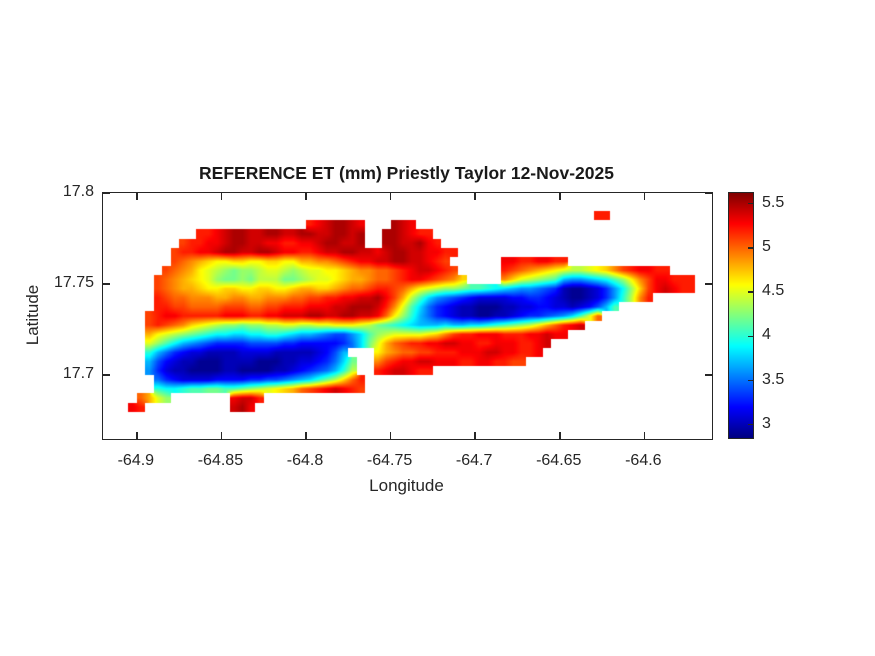 This screenshot has width=875, height=656. Describe the element at coordinates (474, 460) in the screenshot. I see `x-tick-label: -64.7` at that location.